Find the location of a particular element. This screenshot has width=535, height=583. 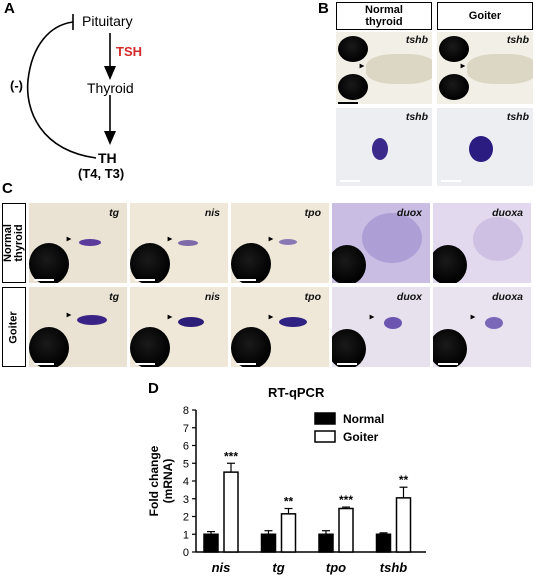

tg-goiter-image: tg is located at coordinates (78, 327).